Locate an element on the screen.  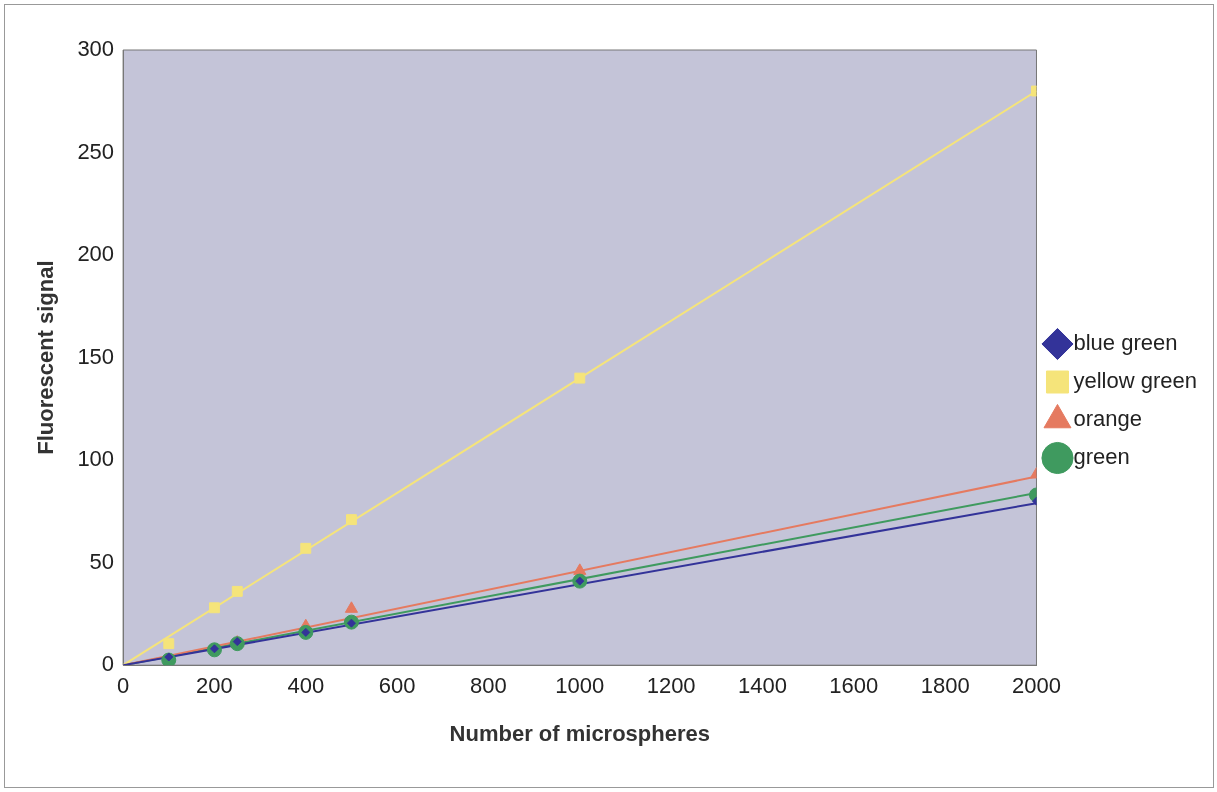
y-tick-label: 200 is located at coordinates (96, 254).